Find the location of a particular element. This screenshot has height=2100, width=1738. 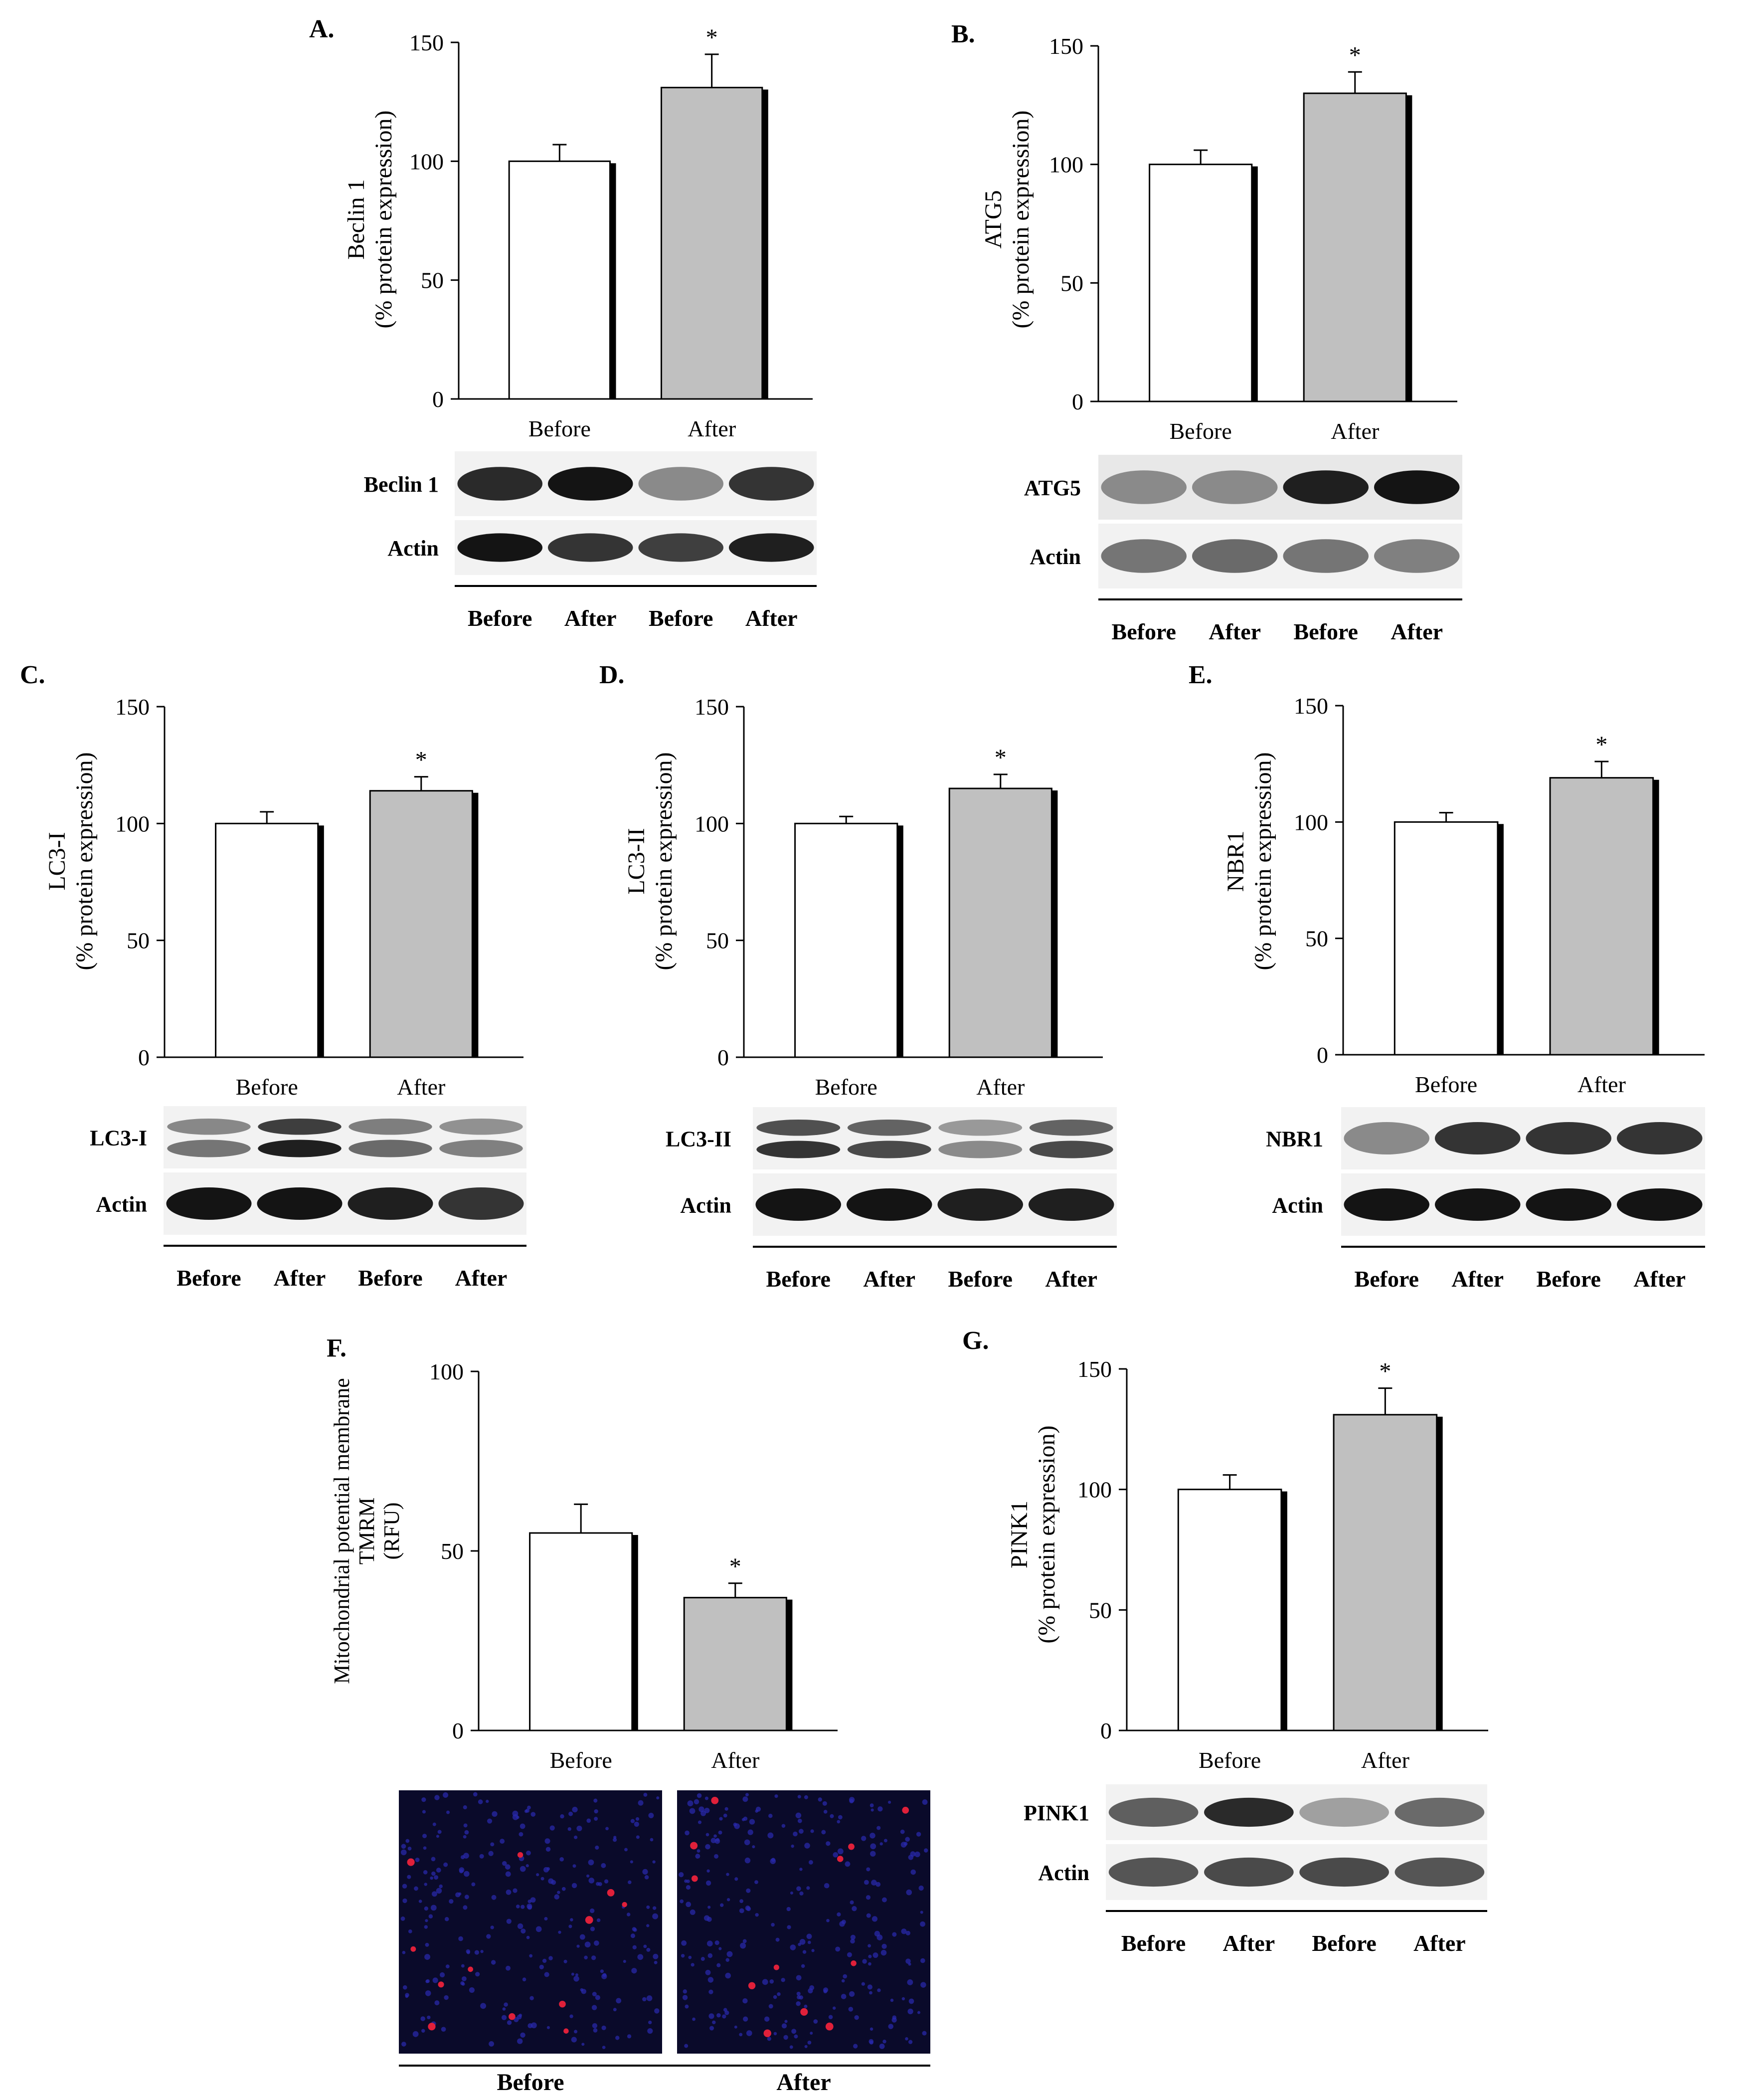

significance-marker: * is located at coordinates (1385, 1371).